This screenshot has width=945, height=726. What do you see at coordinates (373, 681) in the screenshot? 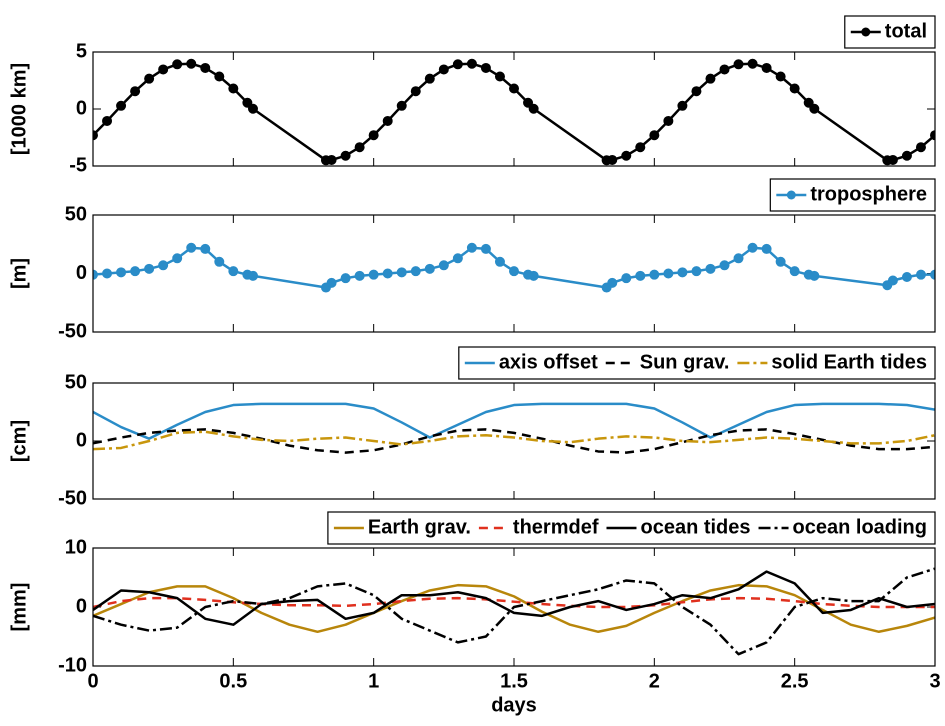
I see `x-tick-label: 1` at bounding box center [373, 681].